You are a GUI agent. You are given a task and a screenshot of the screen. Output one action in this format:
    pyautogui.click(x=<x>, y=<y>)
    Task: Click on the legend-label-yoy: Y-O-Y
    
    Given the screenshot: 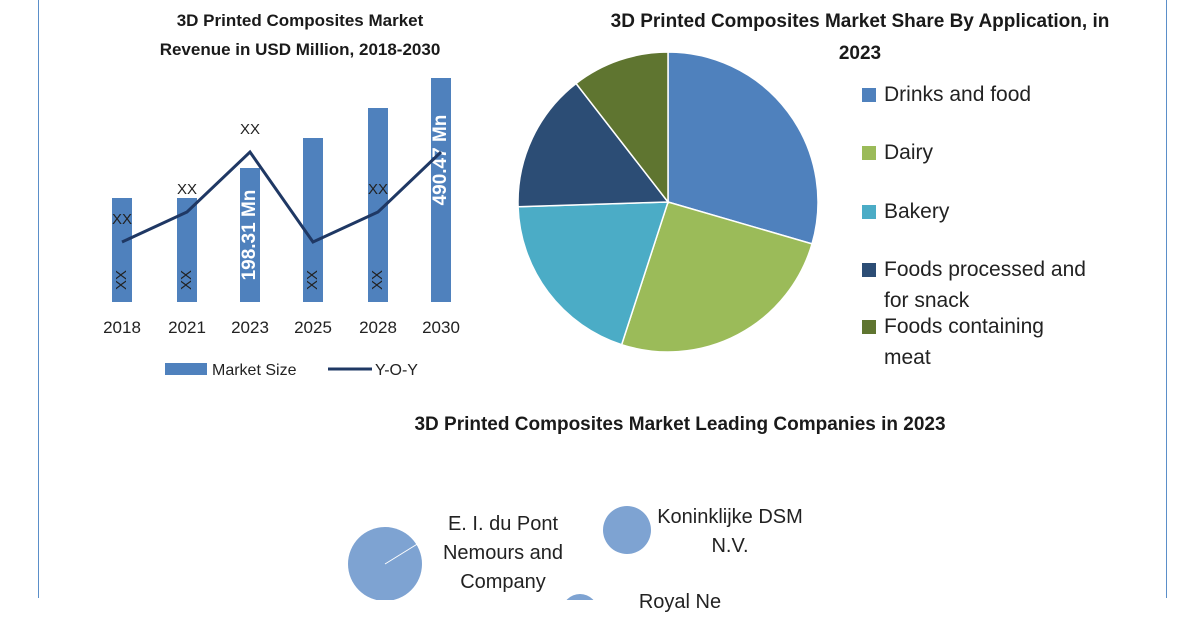 What is the action you would take?
    pyautogui.click(x=396, y=370)
    